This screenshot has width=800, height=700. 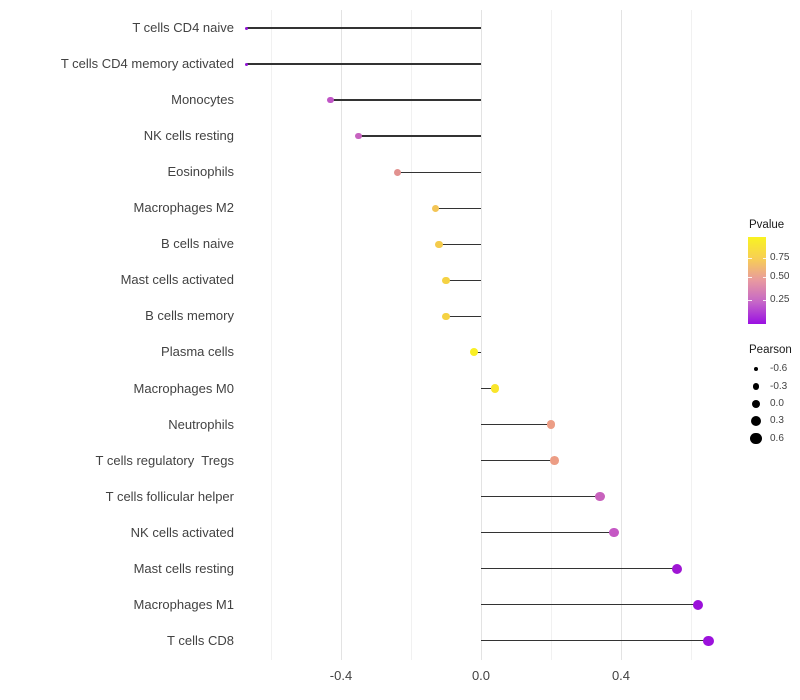 I want to click on y-axis-label: T cells follicular helper, so click(x=169, y=496).